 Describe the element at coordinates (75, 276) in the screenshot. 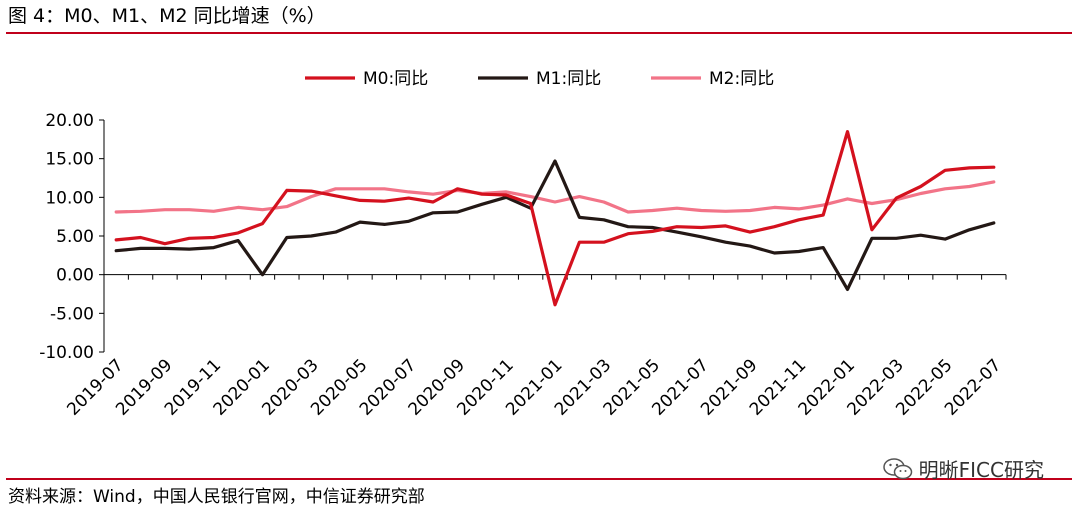

I see `y-tick-label: 0.00` at that location.